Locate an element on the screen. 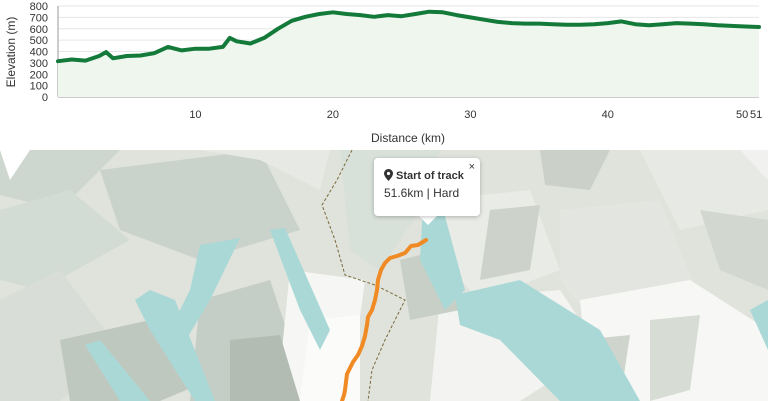 Image resolution: width=768 pixels, height=401 pixels. y-axis-label: Elevation (m) is located at coordinates (11, 52).